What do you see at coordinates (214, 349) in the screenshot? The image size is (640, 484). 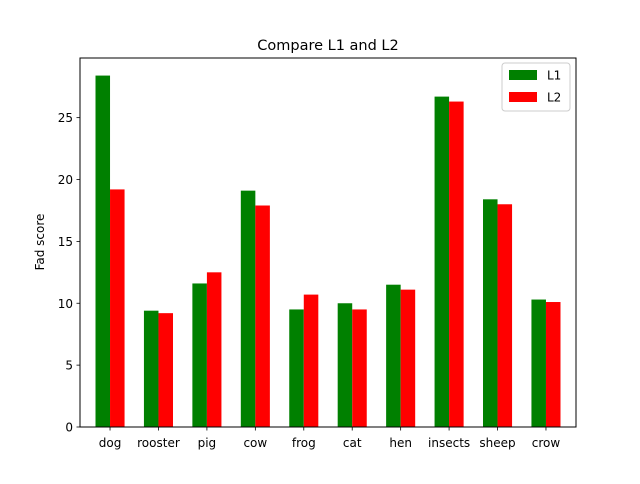 I see `bar-l2-pig` at bounding box center [214, 349].